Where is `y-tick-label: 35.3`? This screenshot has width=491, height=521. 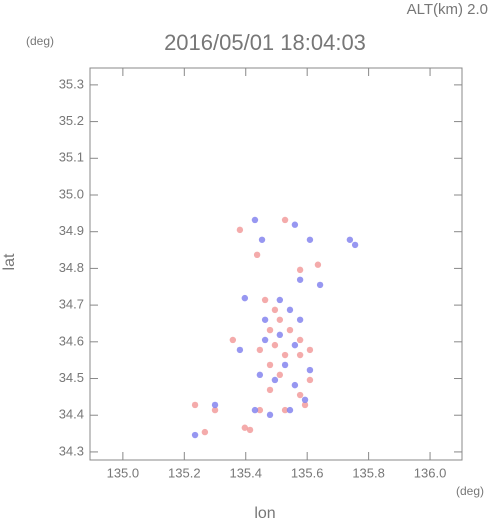 y-tick-label: 35.3 is located at coordinates (71, 83).